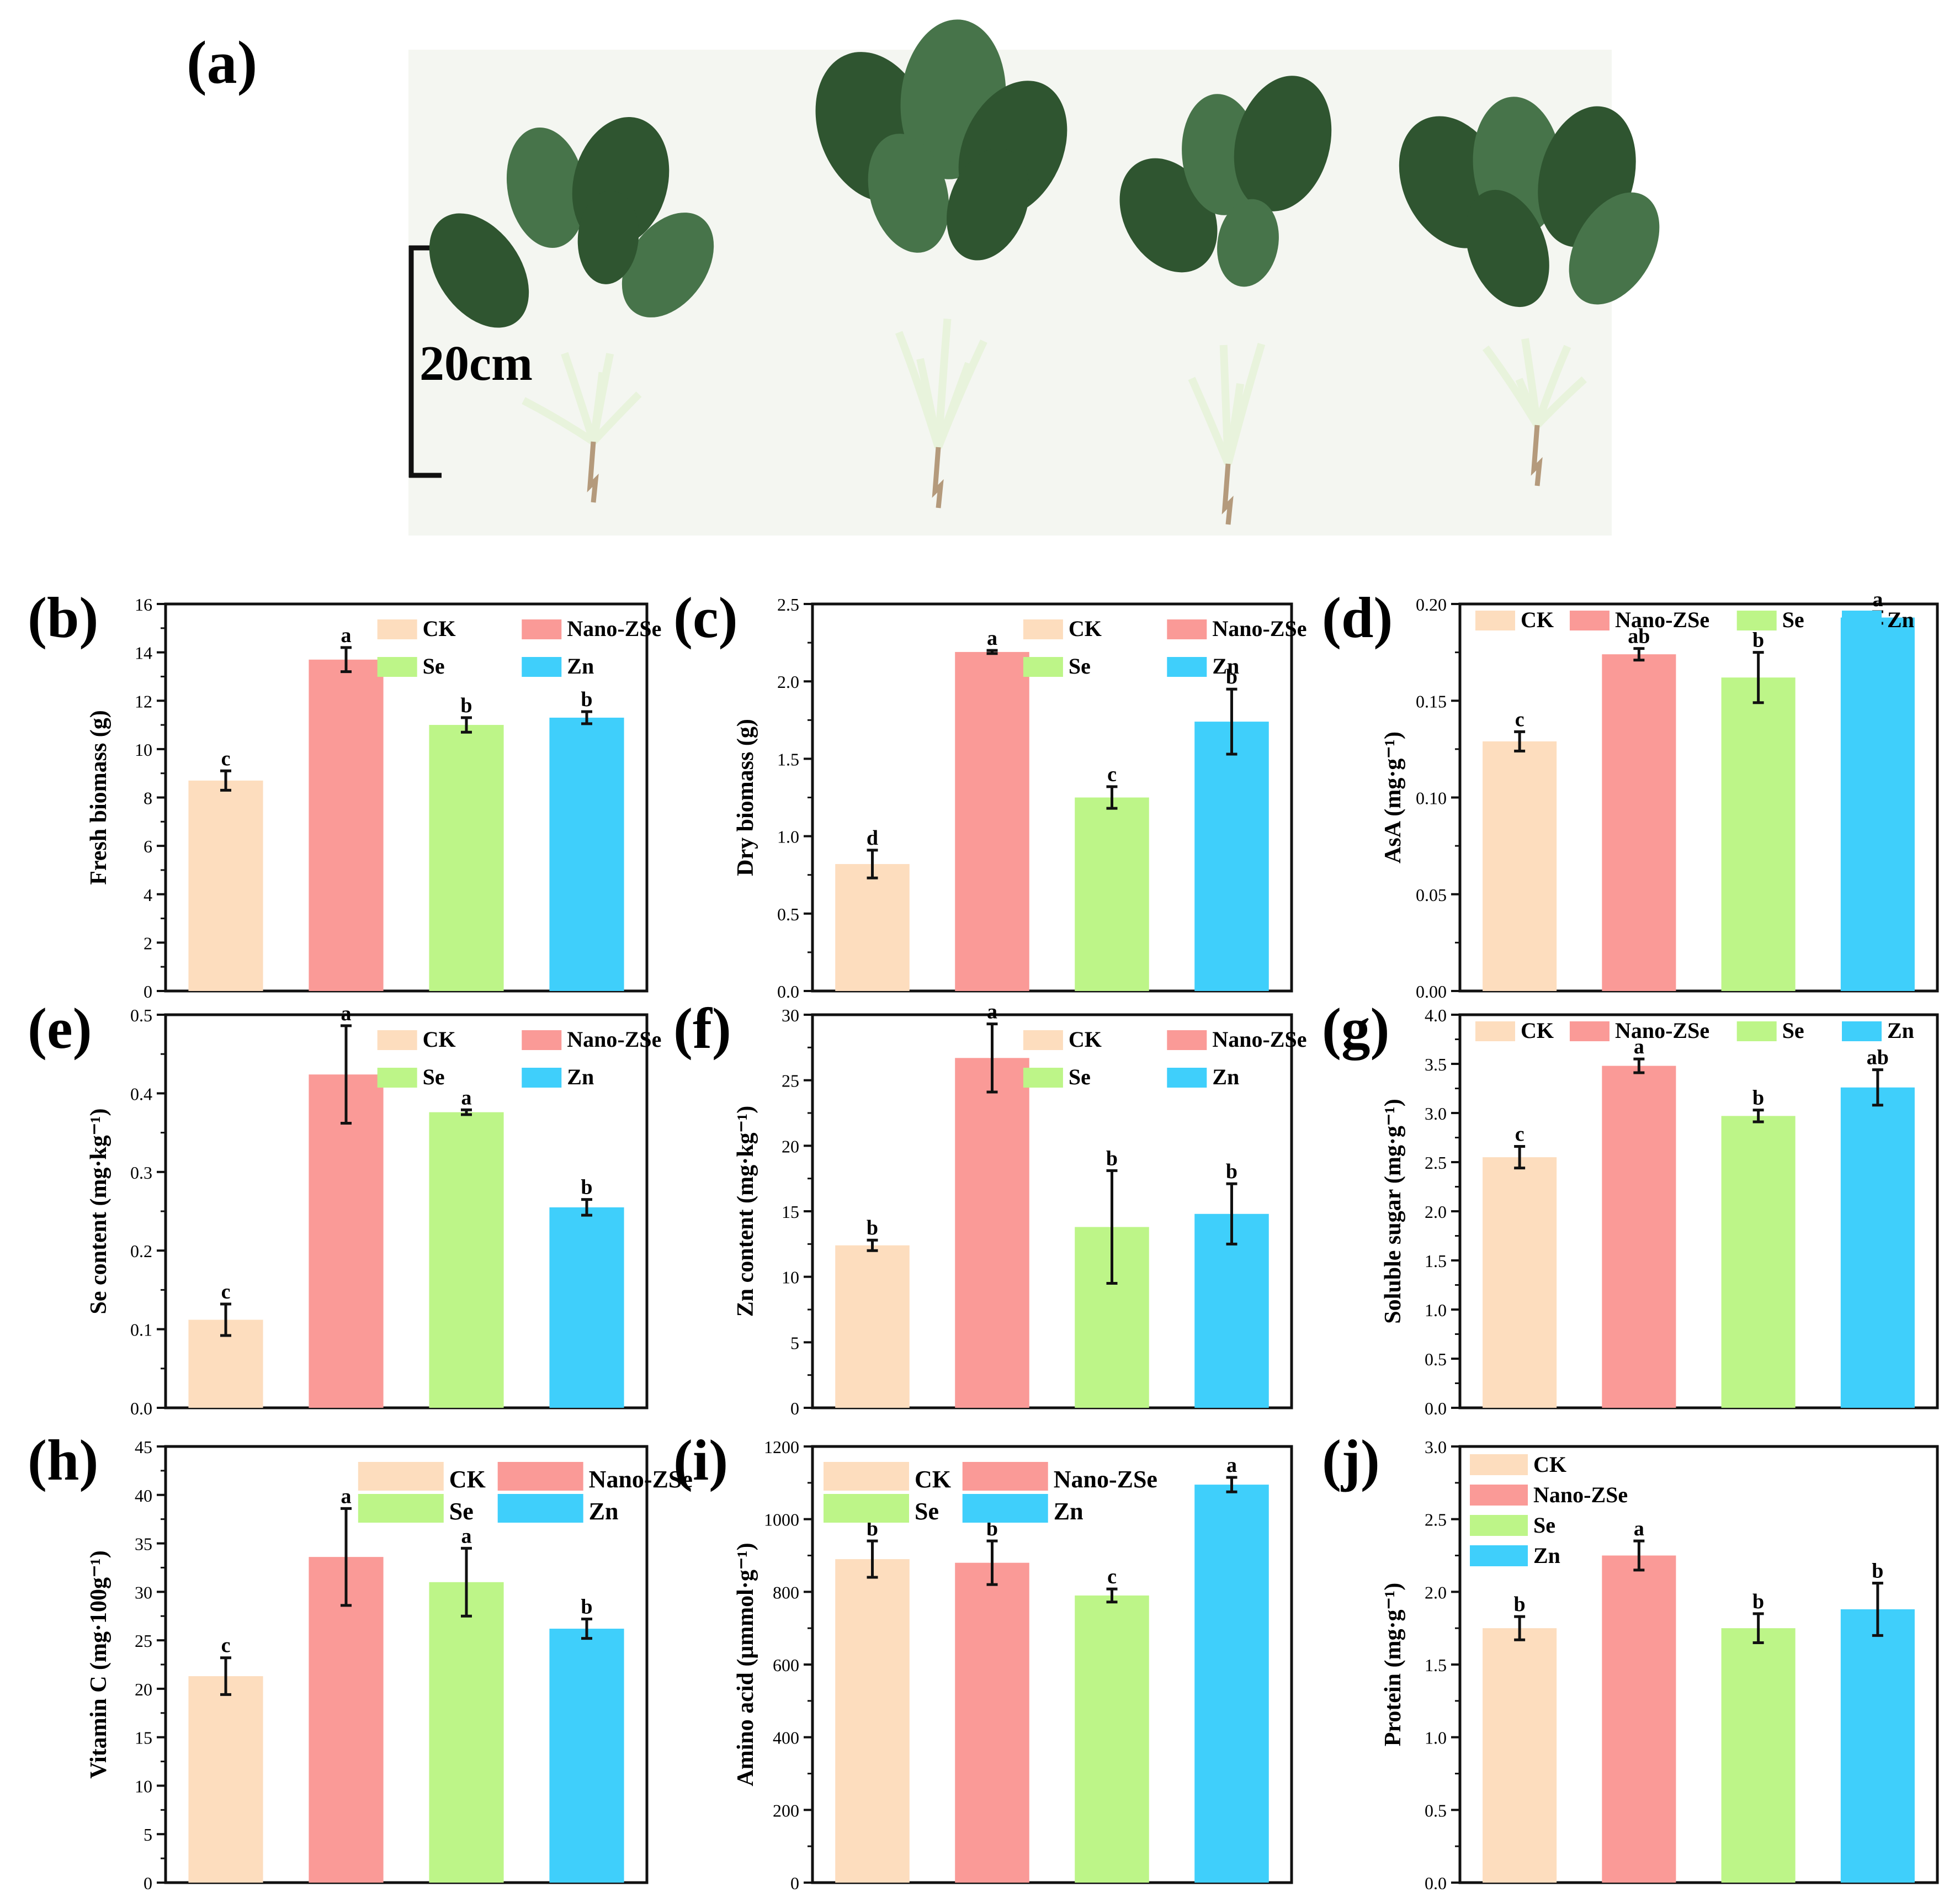 The image size is (1960, 1892). I want to click on y-tick-label: 0.3, so click(141, 1173).